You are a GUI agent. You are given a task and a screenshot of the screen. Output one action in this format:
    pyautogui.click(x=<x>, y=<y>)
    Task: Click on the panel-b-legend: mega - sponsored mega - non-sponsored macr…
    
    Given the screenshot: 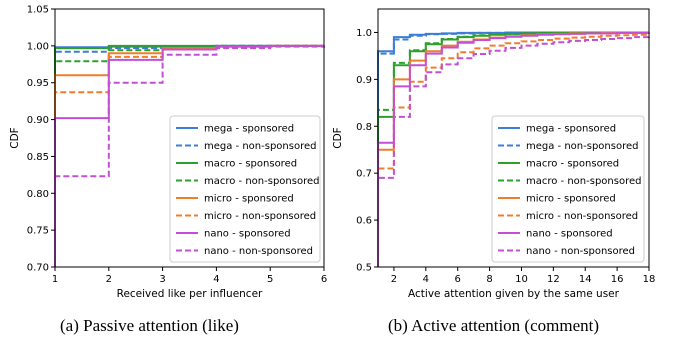 What is the action you would take?
    pyautogui.click(x=568, y=189)
    